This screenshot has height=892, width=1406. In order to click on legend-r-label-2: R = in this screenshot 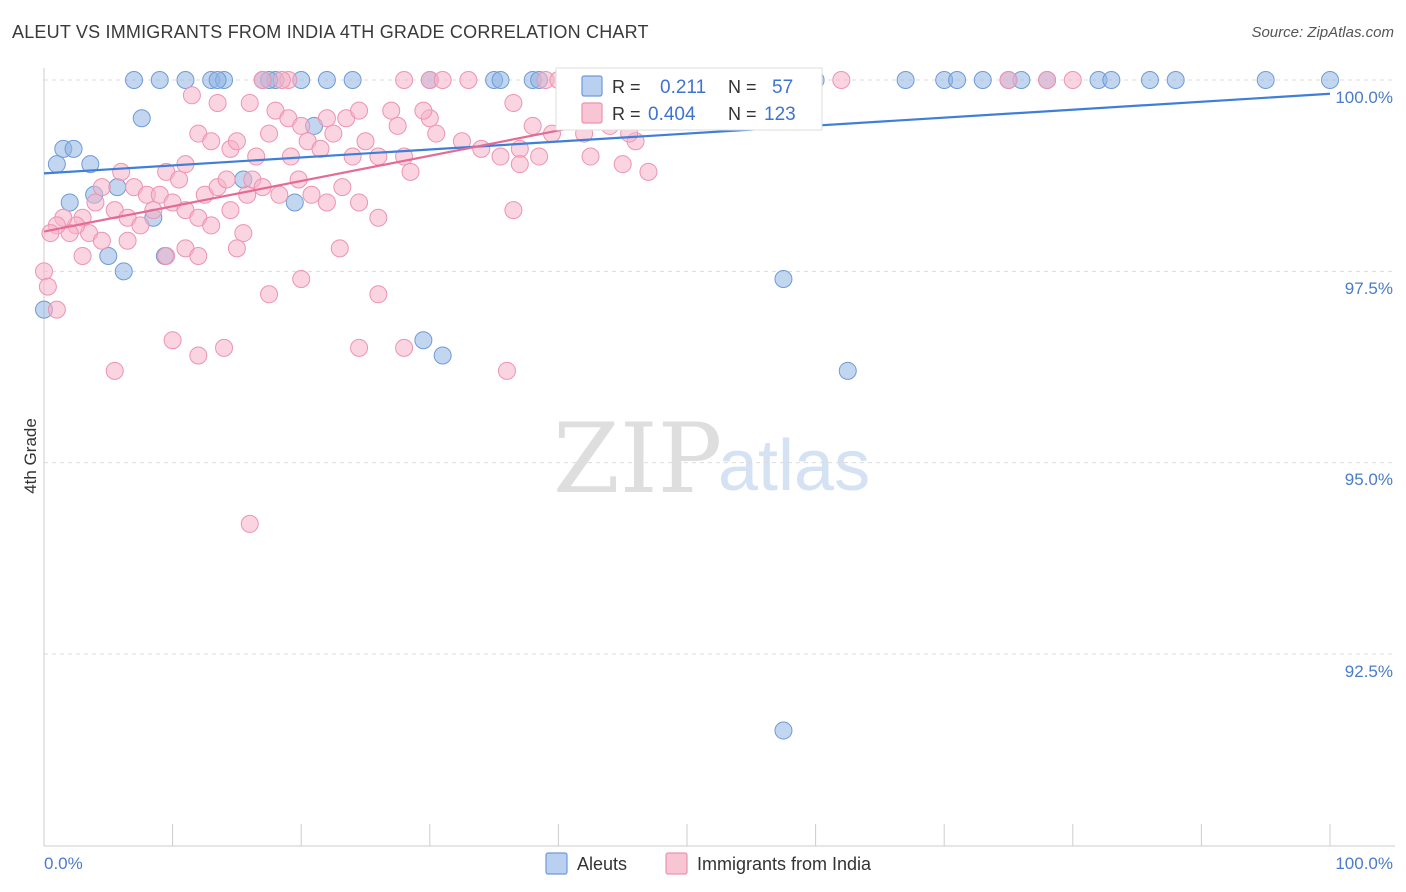, I will do `click(626, 114)`.